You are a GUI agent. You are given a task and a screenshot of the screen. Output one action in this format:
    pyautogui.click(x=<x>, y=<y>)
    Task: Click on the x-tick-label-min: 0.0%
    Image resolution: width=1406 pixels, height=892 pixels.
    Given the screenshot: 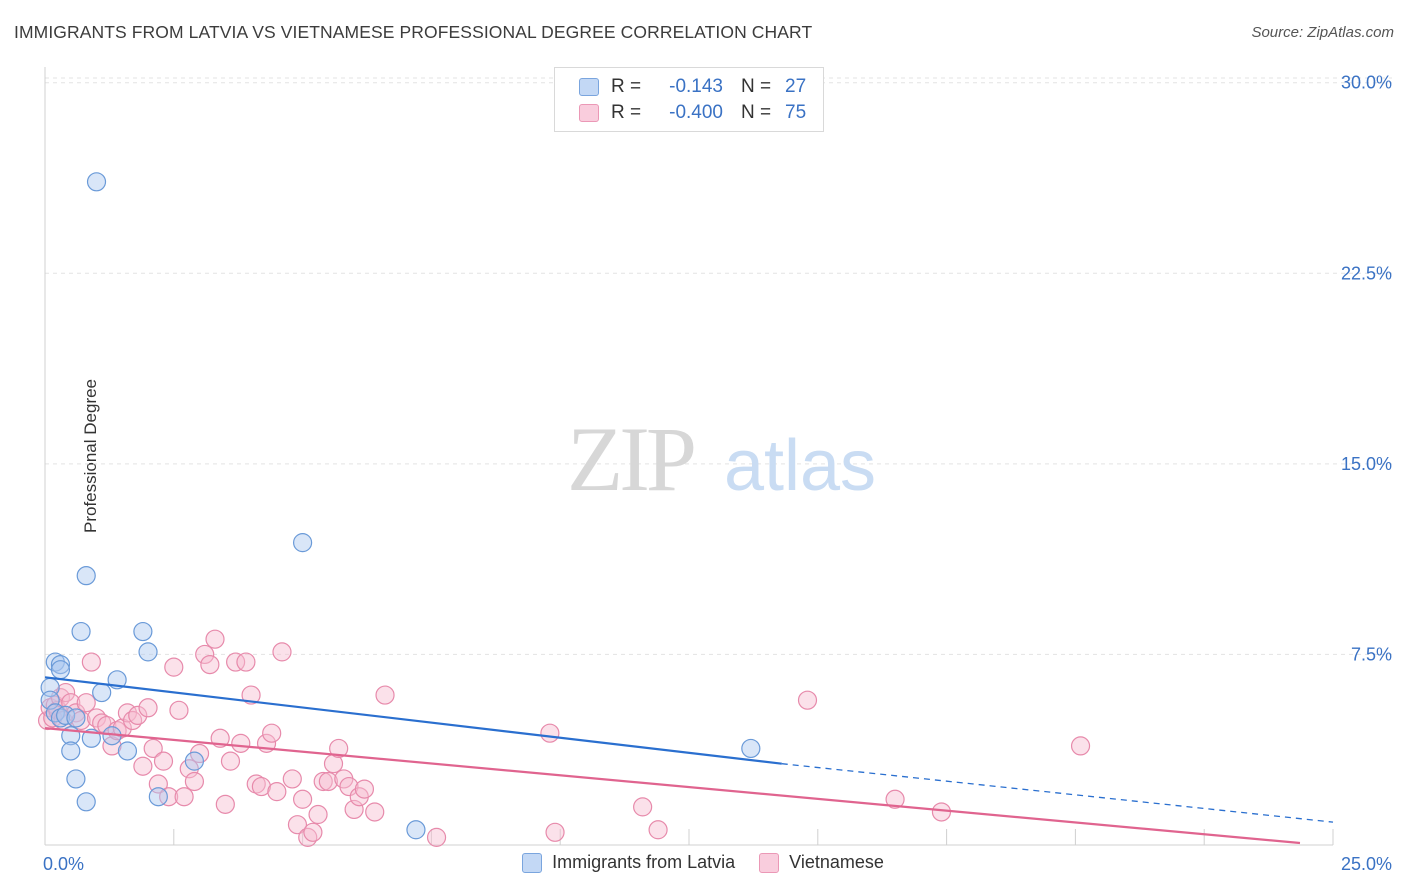 What is the action you would take?
    pyautogui.click(x=63, y=864)
    